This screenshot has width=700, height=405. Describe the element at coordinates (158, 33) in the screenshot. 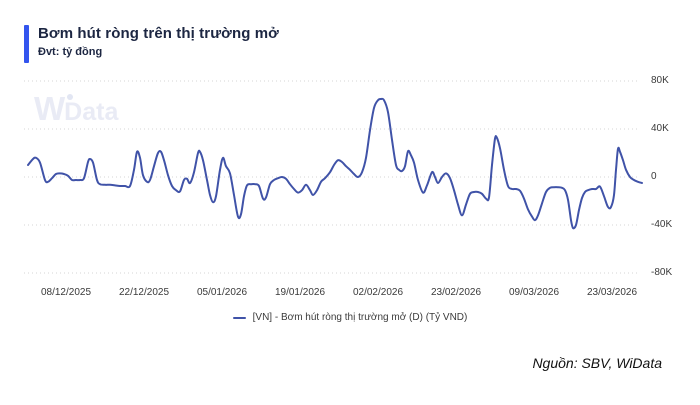

I see `page-title: Bơm hút ròng trên thị trường mở` at that location.